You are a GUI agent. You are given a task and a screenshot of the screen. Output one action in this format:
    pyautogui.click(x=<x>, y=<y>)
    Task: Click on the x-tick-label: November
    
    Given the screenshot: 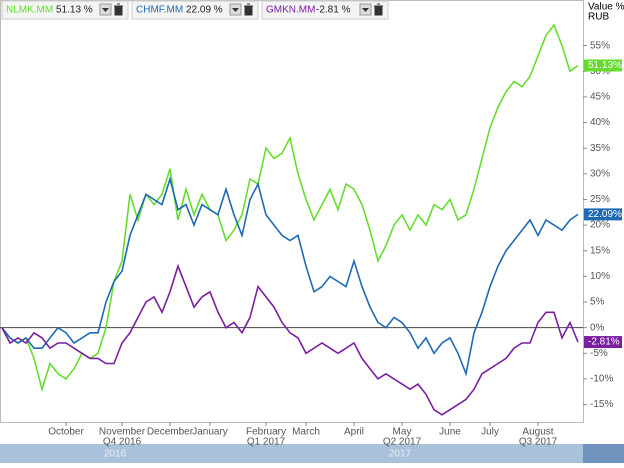 What is the action you would take?
    pyautogui.click(x=122, y=432)
    